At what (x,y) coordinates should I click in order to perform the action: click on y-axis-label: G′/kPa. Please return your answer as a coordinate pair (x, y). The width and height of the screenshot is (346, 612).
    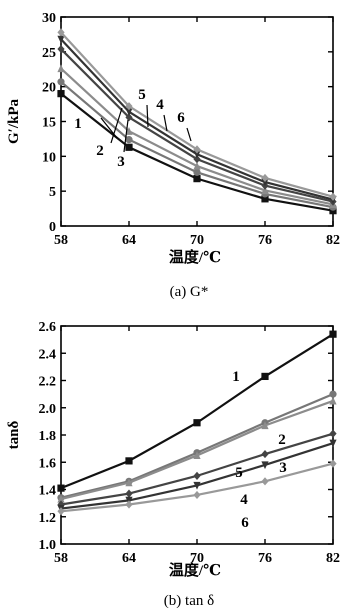
    Looking at the image, I should click on (14, 121).